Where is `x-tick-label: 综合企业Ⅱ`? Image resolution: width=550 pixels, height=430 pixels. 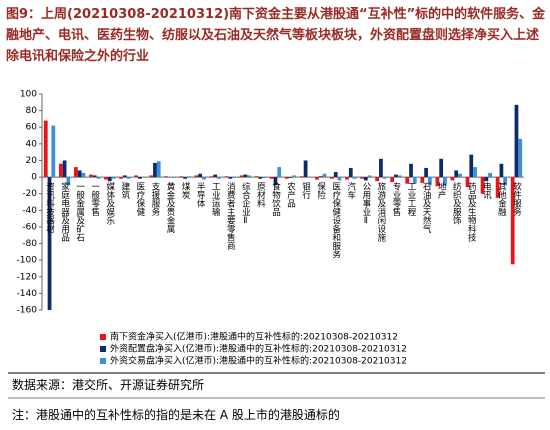 x-tick-label: 综合企业Ⅱ is located at coordinates (245, 204).